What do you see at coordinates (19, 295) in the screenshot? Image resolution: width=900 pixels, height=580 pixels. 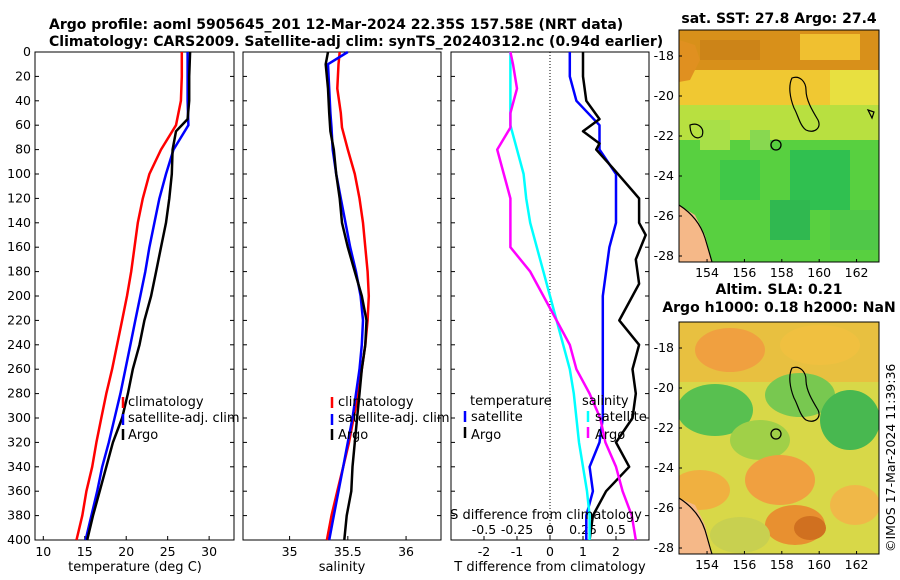 I see `y-tick-label: 200` at bounding box center [19, 295].